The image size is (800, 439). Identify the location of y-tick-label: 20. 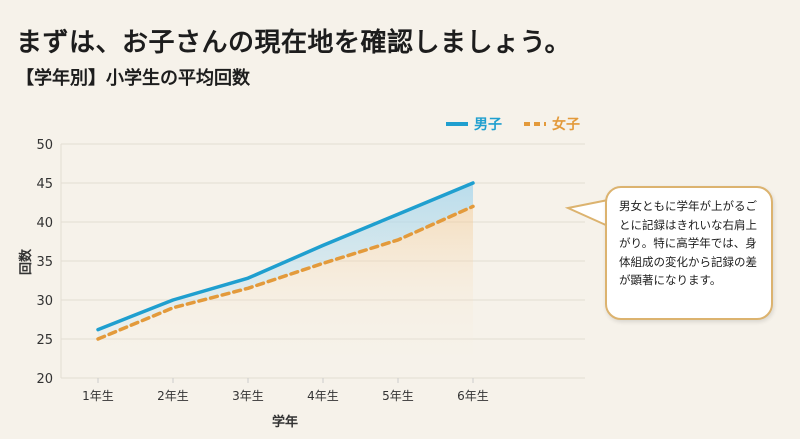
(44, 379).